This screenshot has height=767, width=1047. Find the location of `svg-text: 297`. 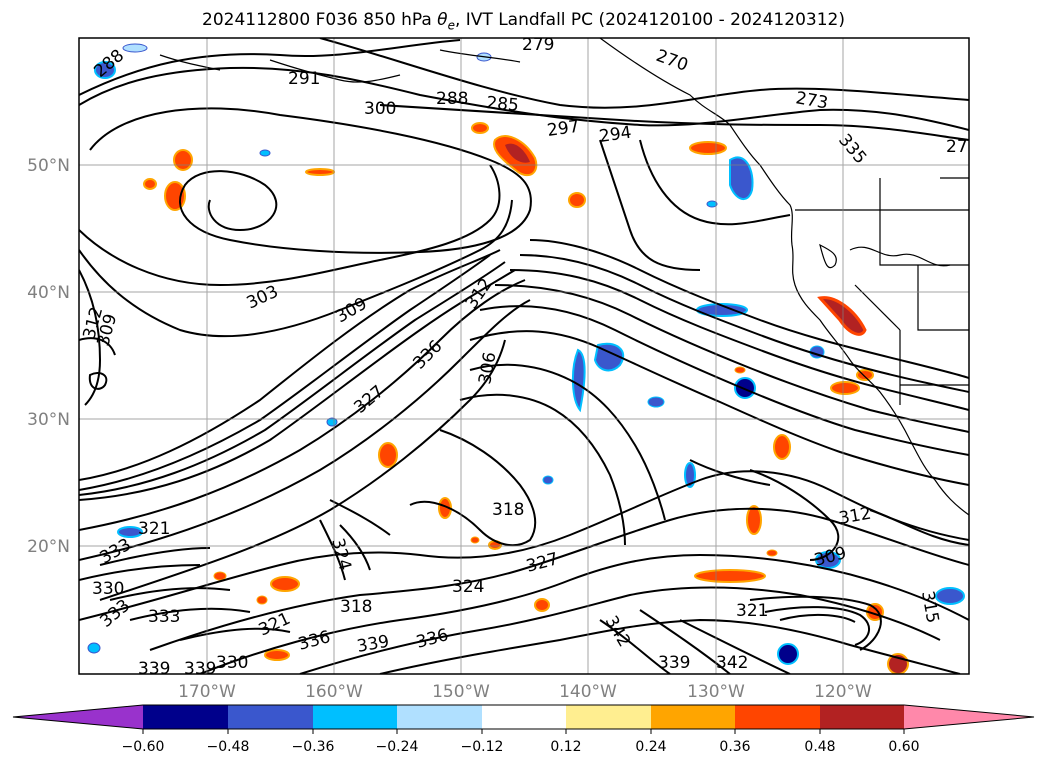

svg-text: 297 is located at coordinates (563, 129).